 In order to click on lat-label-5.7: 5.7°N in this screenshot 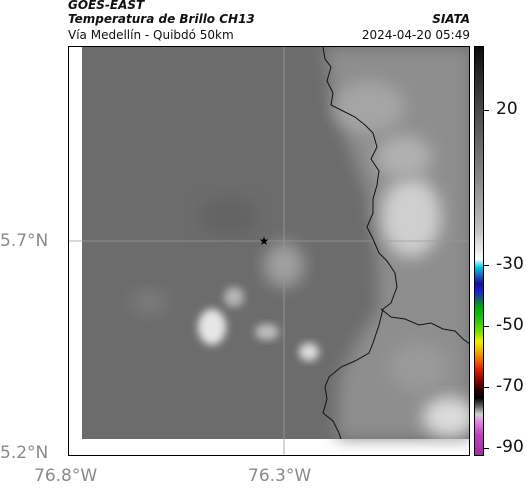, I will do `click(24, 241)`.